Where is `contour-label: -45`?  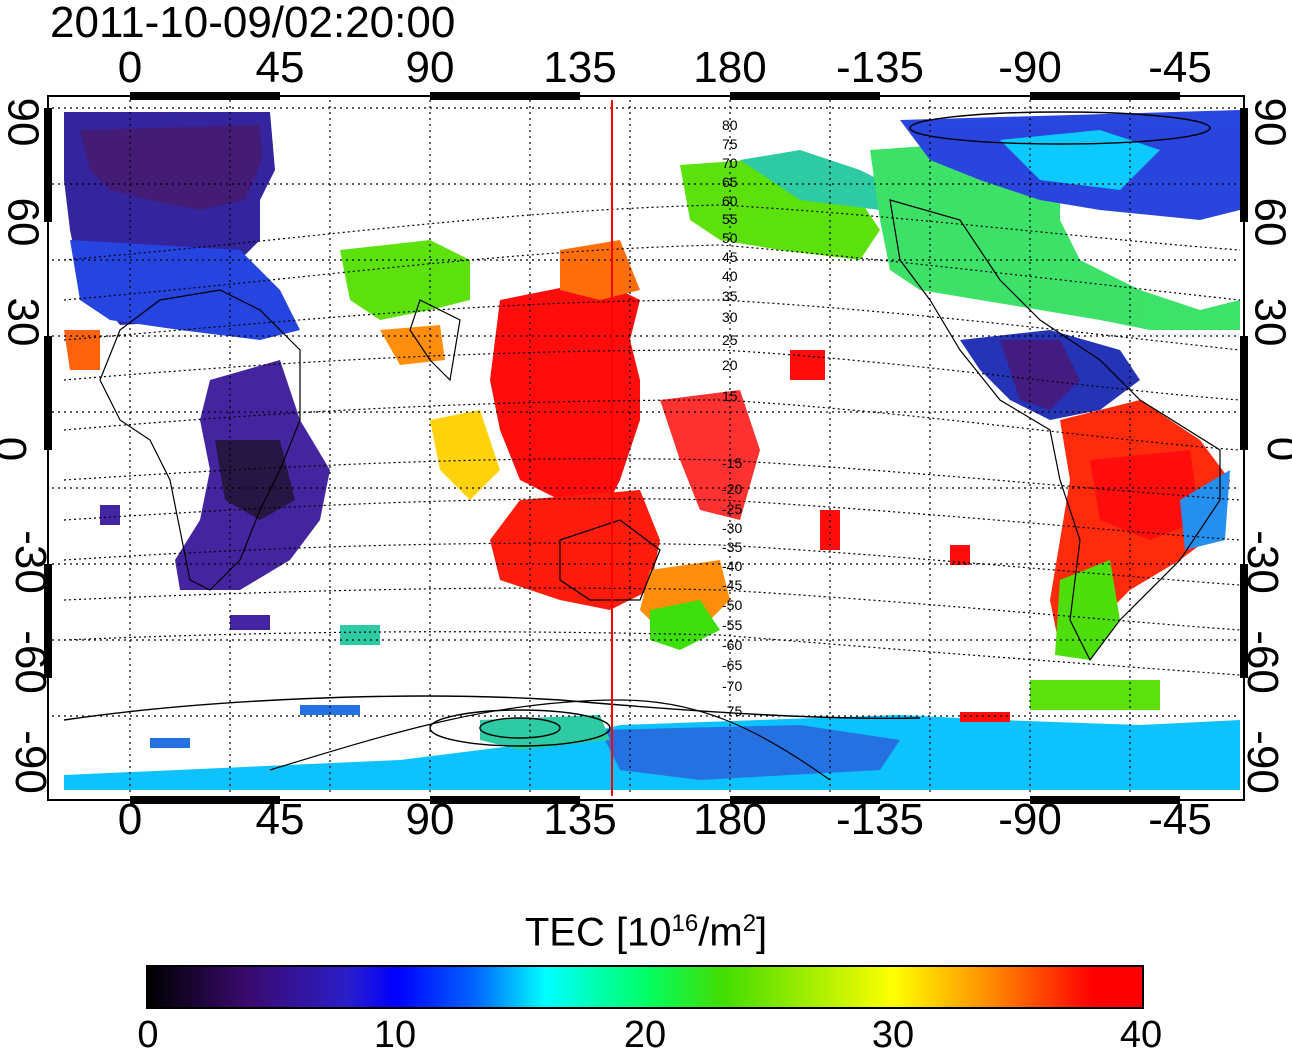 contour-label: -45 is located at coordinates (732, 585).